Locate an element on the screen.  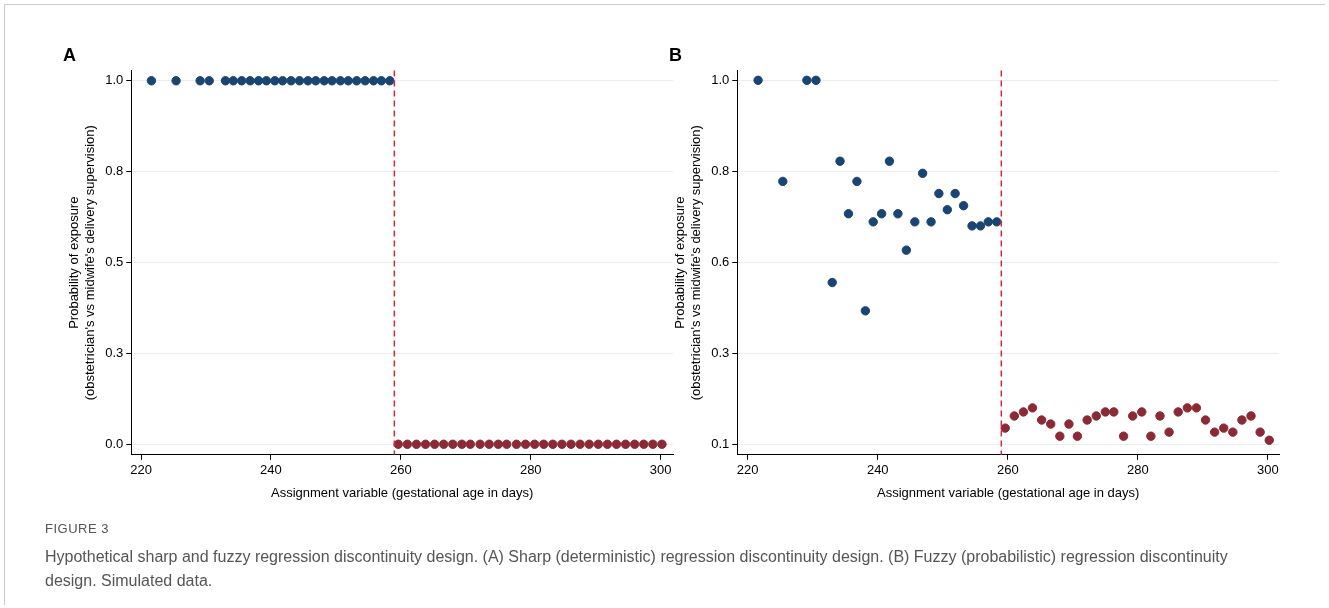
y-tick-label: 0.5 is located at coordinates (114, 262).